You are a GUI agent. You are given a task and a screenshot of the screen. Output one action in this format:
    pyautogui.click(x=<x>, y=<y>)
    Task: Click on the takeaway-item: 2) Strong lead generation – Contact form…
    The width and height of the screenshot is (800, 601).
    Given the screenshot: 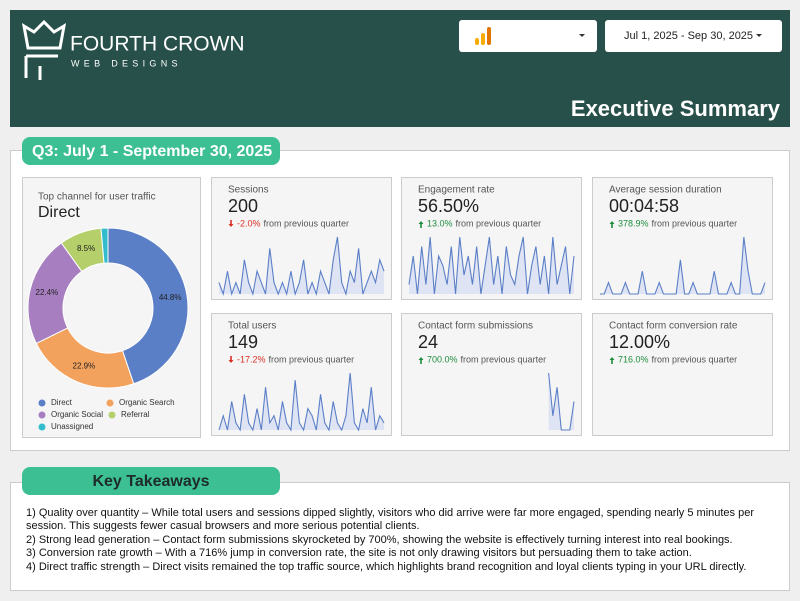 What is the action you would take?
    pyautogui.click(x=379, y=539)
    